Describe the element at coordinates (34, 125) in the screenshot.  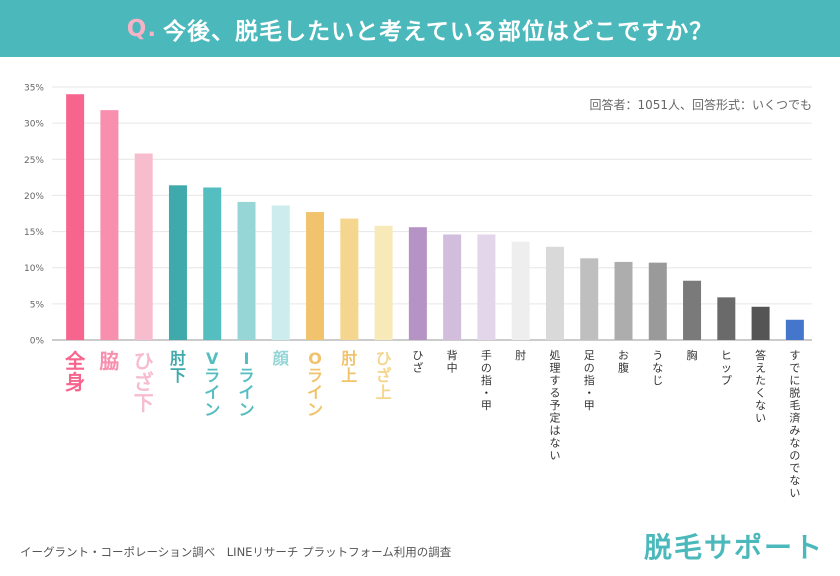
I see `y-tick-label: 30%` at that location.